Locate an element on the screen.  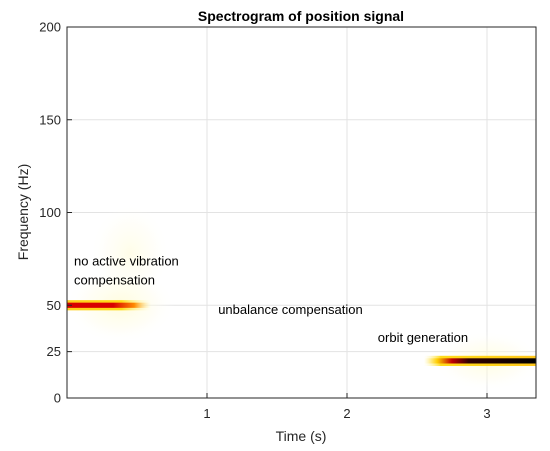
annotation-text: orbit generation is located at coordinates (423, 337).